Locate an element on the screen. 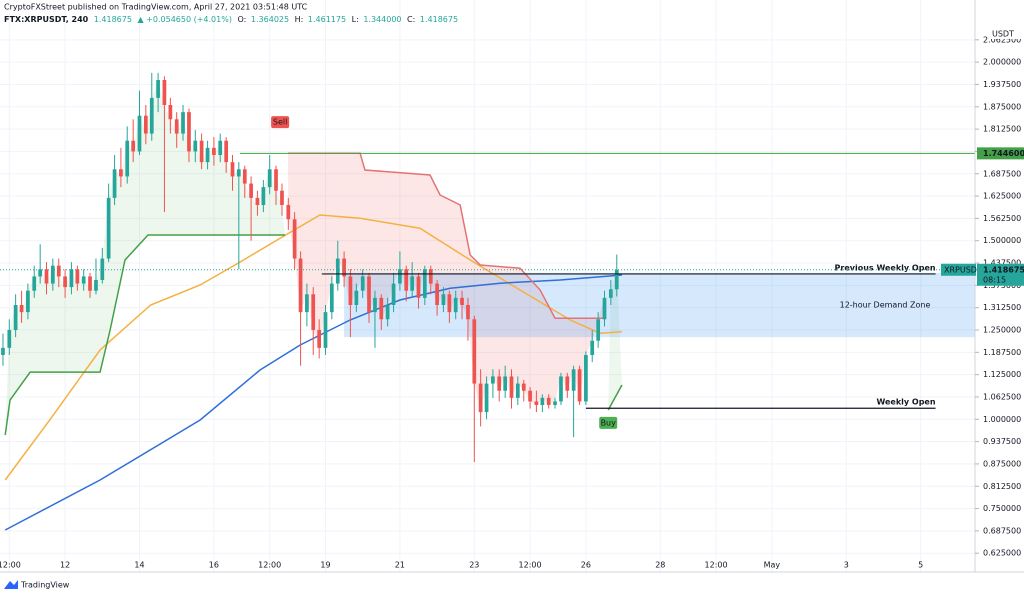  x-tick-label: 5 is located at coordinates (920, 565).